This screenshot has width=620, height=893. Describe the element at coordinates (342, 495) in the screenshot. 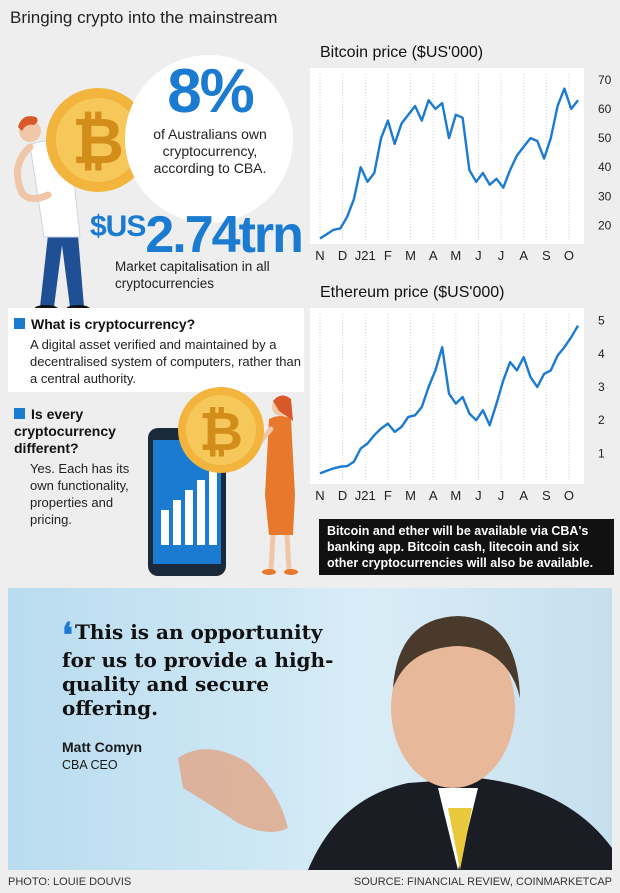

I see `ethereum-x-tick-label: D` at that location.